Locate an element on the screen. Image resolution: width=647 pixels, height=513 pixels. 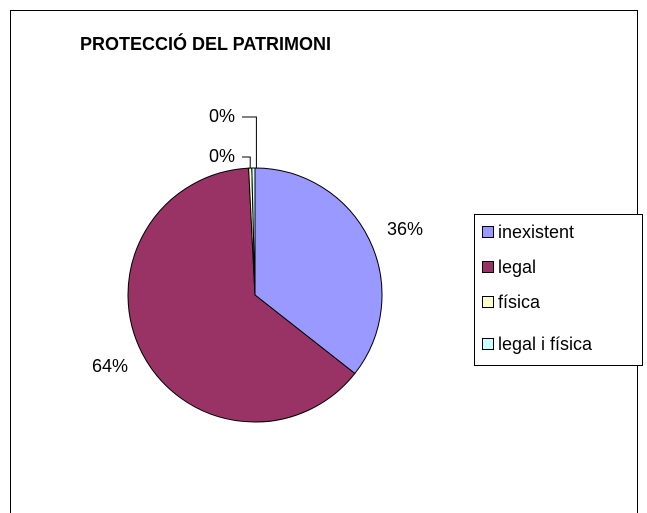
data-label: 64% is located at coordinates (110, 366).